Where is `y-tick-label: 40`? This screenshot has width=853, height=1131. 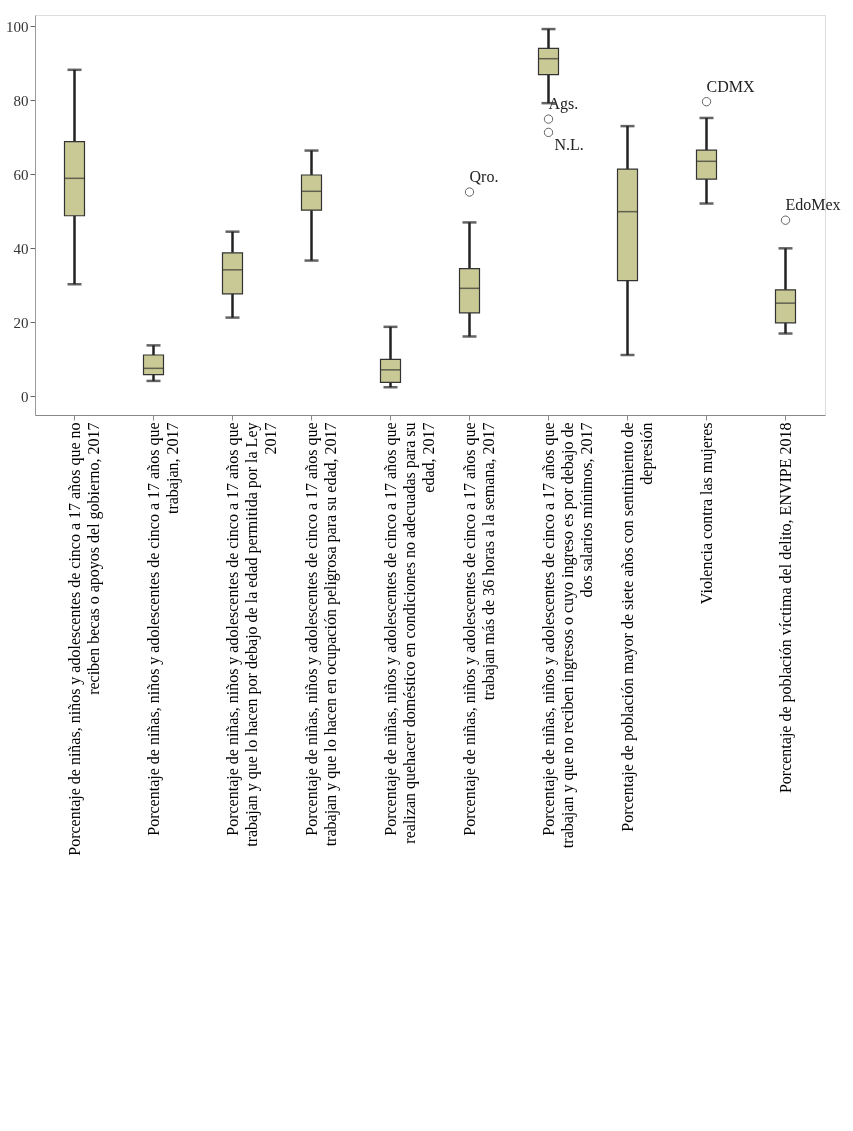 y-tick-label: 40 is located at coordinates (21, 248).